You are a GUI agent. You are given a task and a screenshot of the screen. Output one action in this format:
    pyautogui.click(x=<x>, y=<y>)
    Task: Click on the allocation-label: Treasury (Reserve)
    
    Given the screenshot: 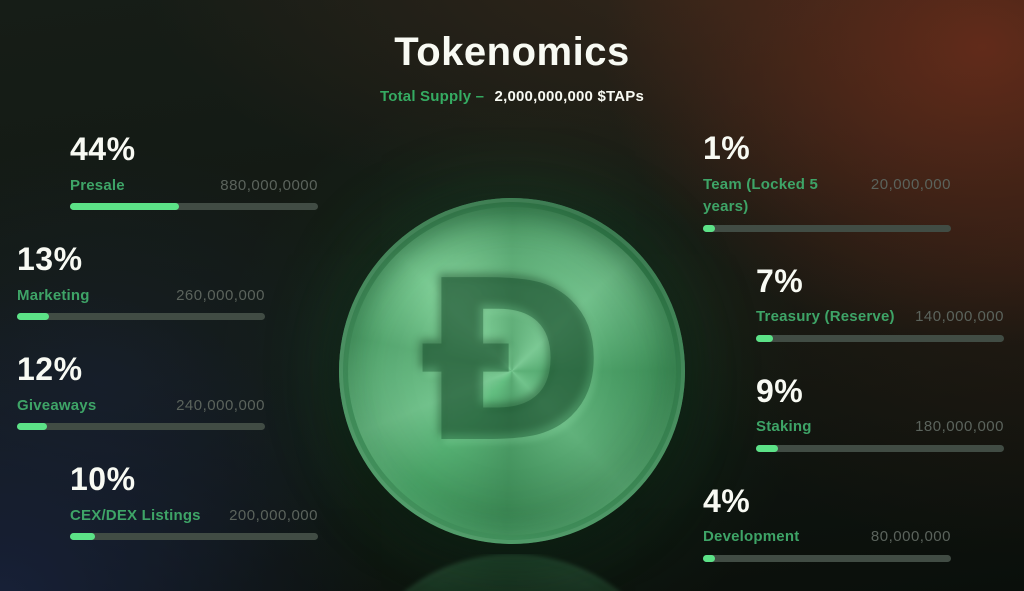 What is the action you would take?
    pyautogui.click(x=825, y=317)
    